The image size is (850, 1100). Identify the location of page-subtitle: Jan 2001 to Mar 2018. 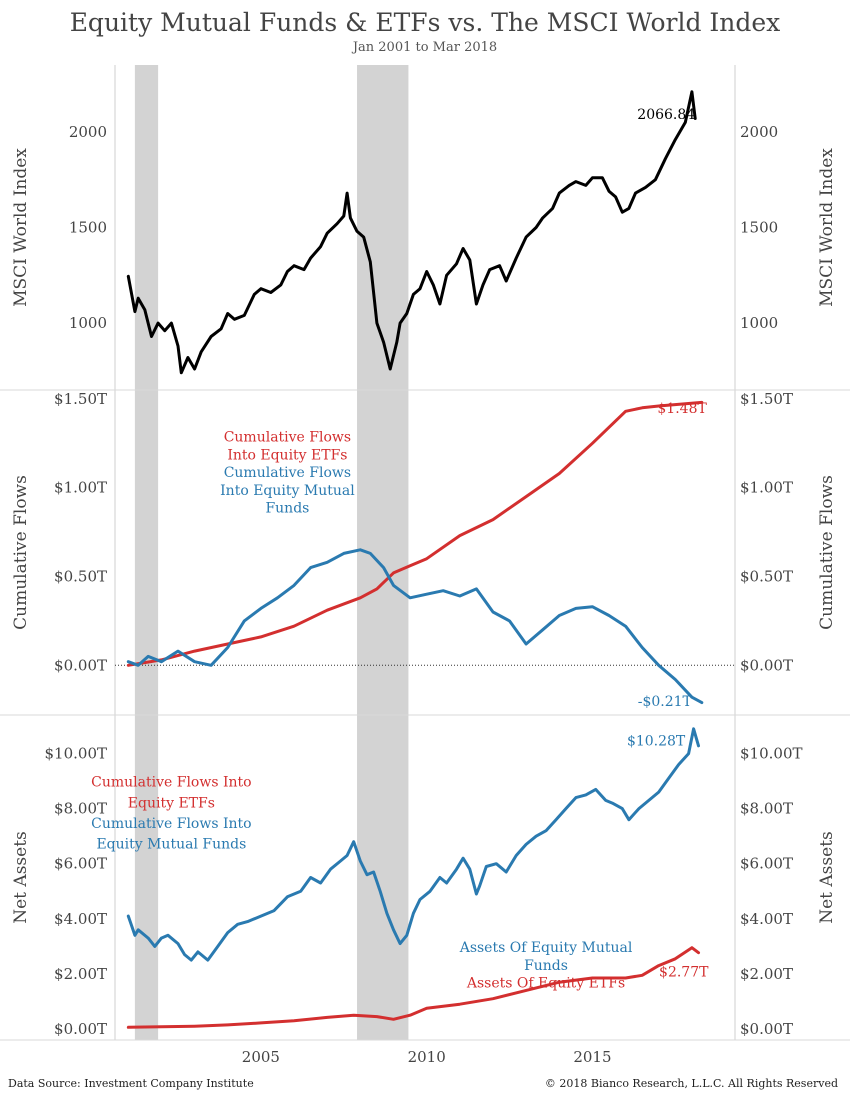
(425, 47).